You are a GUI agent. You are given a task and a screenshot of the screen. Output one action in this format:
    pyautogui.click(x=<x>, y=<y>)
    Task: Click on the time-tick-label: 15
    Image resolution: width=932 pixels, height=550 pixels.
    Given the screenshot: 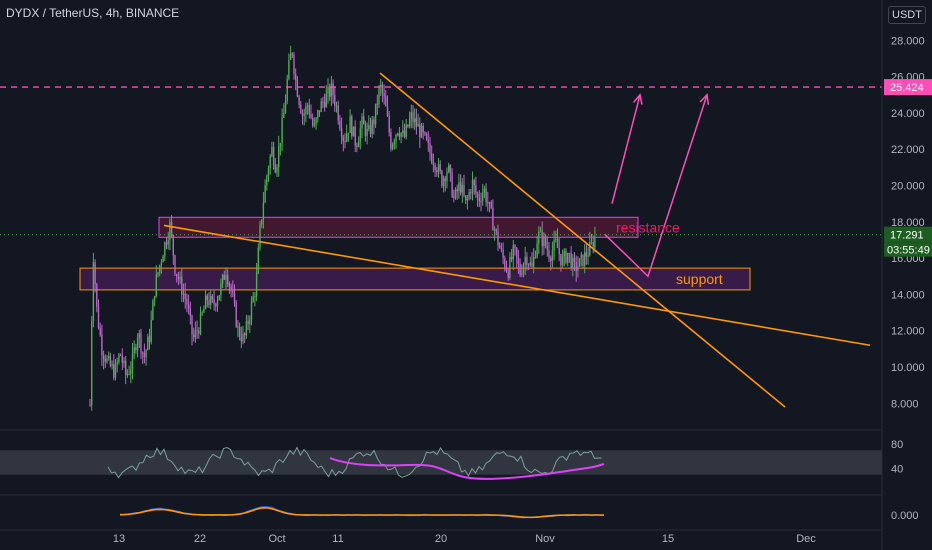 What is the action you would take?
    pyautogui.click(x=668, y=539)
    